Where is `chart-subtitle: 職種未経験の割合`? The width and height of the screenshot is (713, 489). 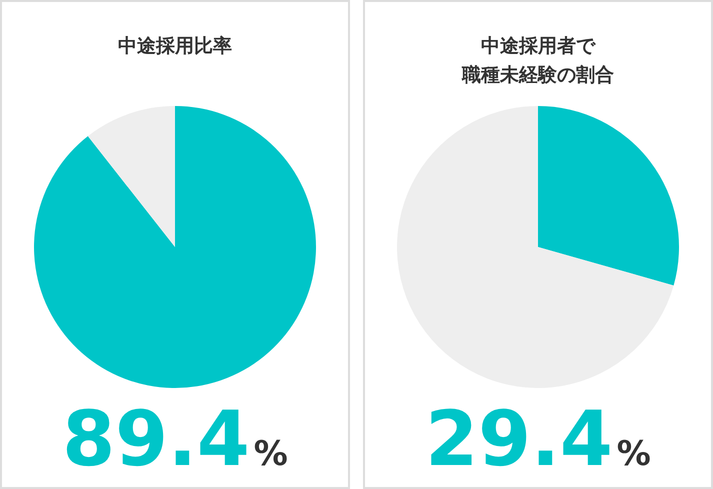
chart-subtitle: 職種未経験の割合 is located at coordinates (537, 75).